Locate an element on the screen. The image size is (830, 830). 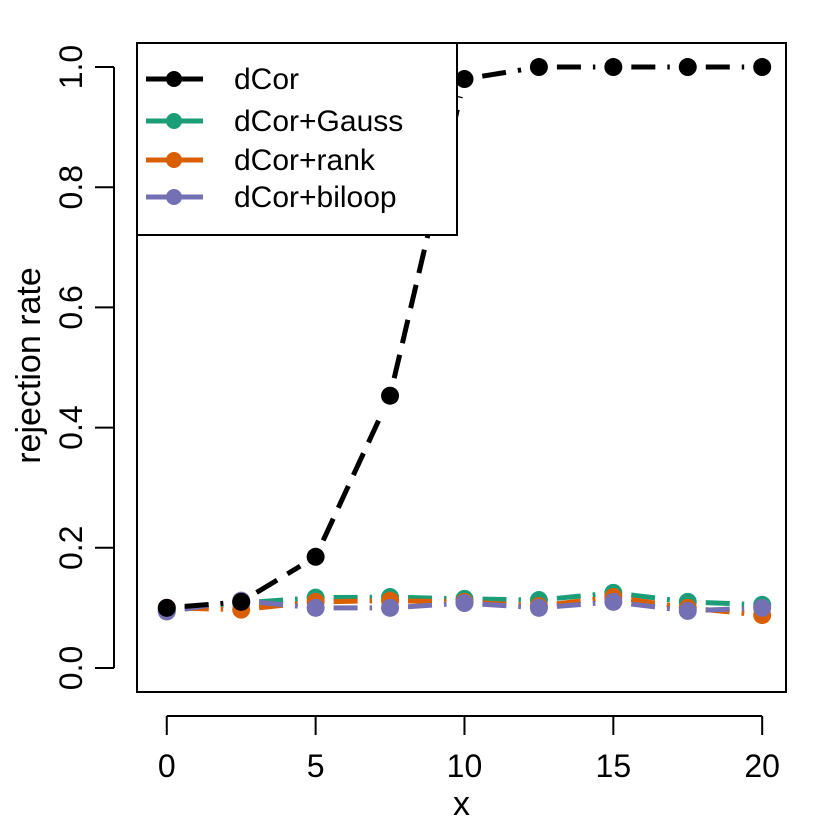
legend-label: dCor+biloop is located at coordinates (315, 197).